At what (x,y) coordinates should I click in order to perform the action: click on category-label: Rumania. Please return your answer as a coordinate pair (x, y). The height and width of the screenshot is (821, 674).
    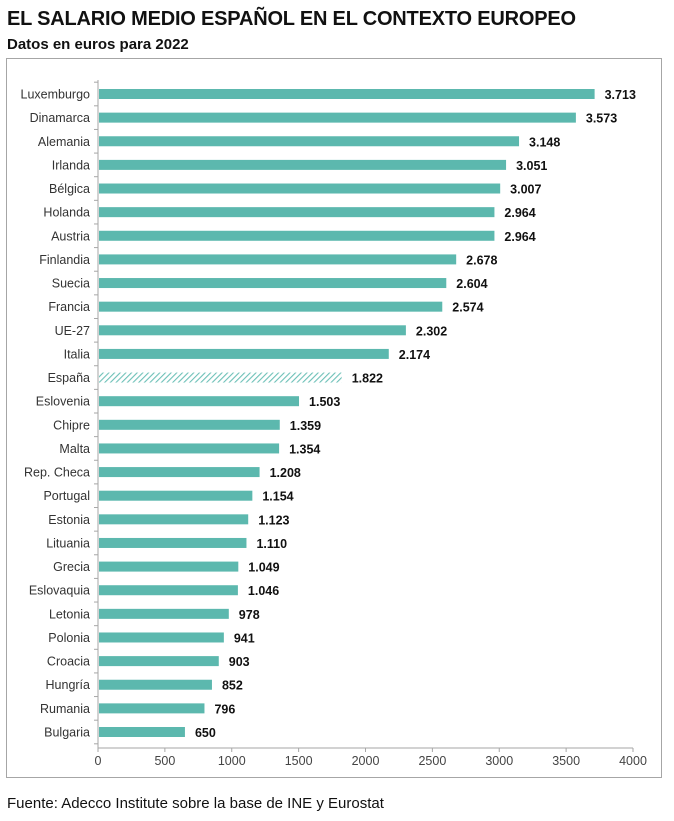
    Looking at the image, I should click on (65, 709).